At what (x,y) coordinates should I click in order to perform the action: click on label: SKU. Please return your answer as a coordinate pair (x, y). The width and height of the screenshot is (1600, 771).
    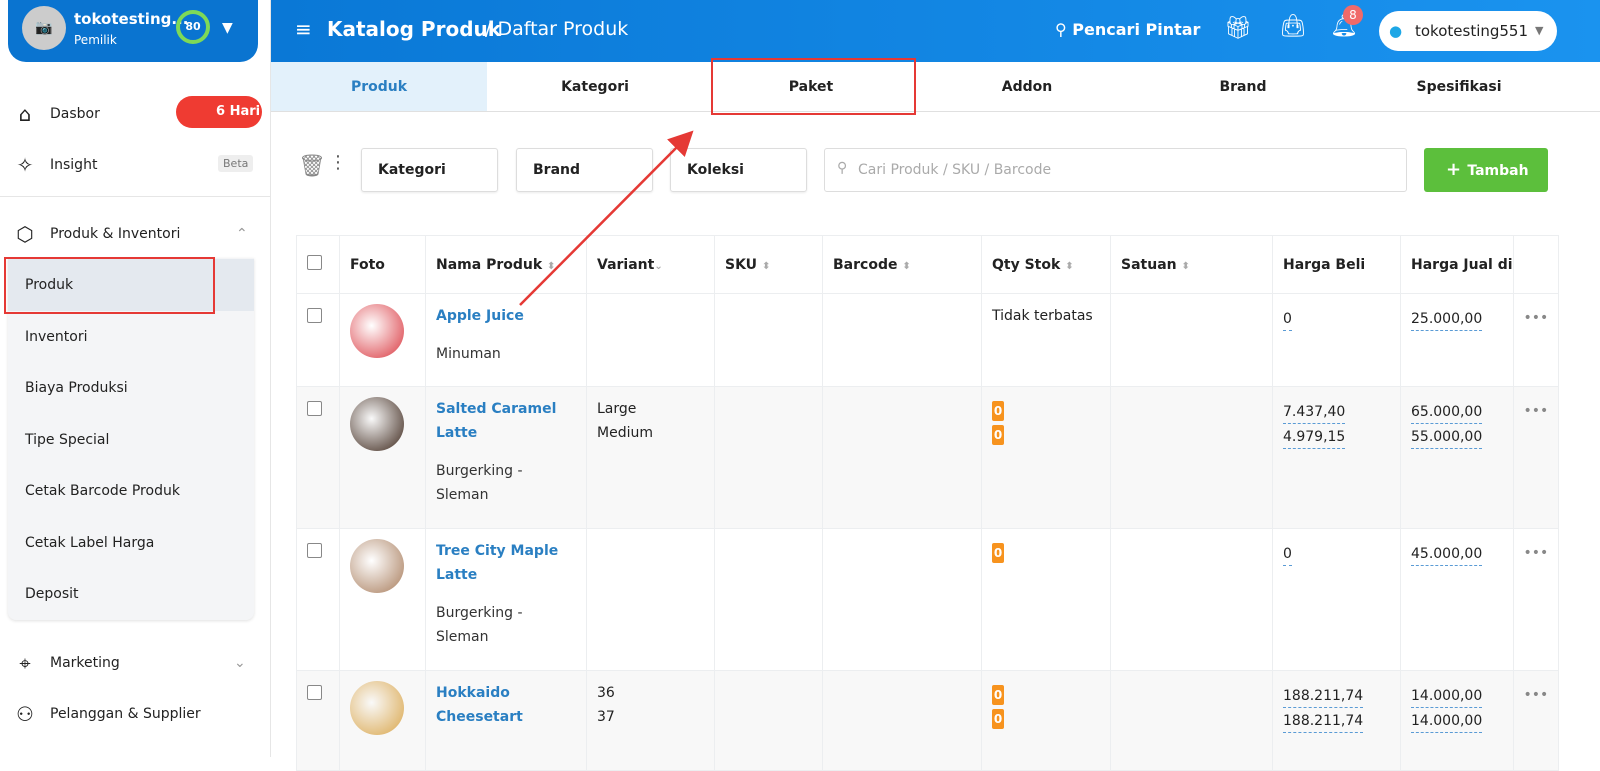
    Looking at the image, I should click on (741, 264).